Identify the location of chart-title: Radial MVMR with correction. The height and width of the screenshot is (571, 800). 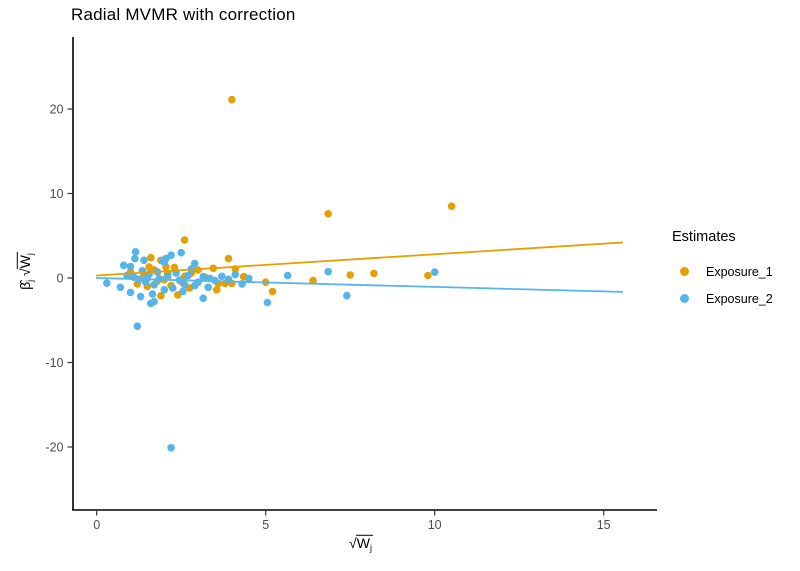
(183, 14).